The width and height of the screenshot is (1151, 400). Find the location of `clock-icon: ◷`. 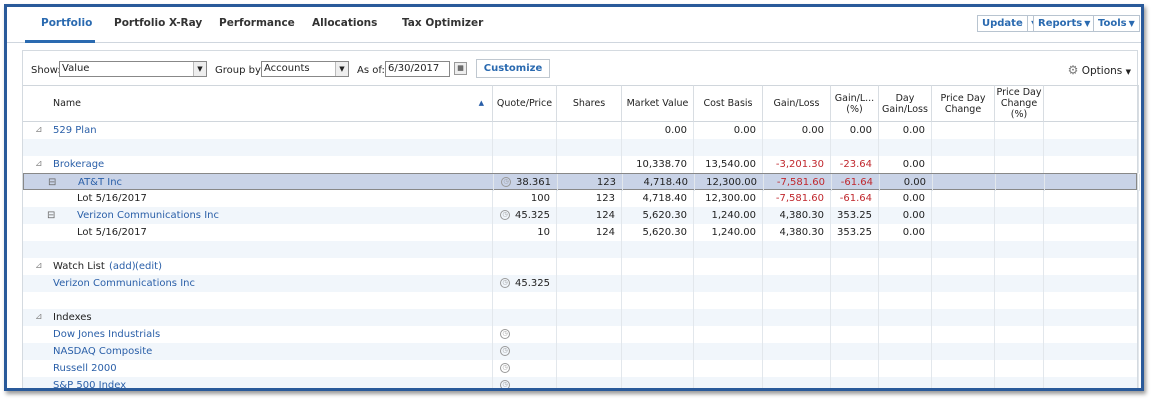

clock-icon: ◷ is located at coordinates (505, 384).